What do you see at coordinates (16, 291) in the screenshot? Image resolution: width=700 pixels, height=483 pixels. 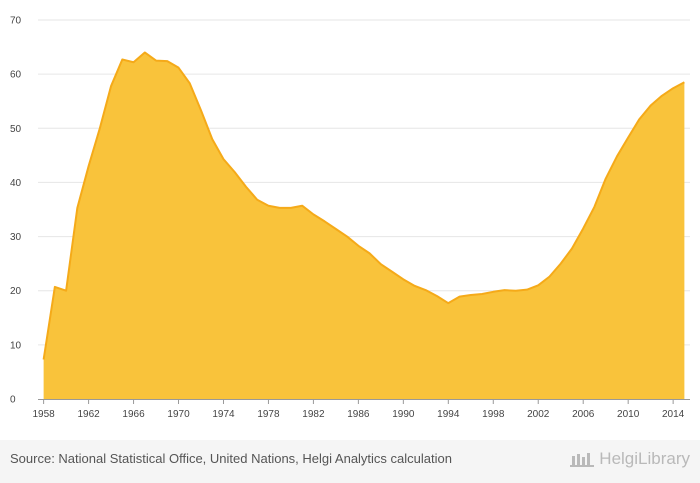 I see `y-tick-label-20: 20` at bounding box center [16, 291].